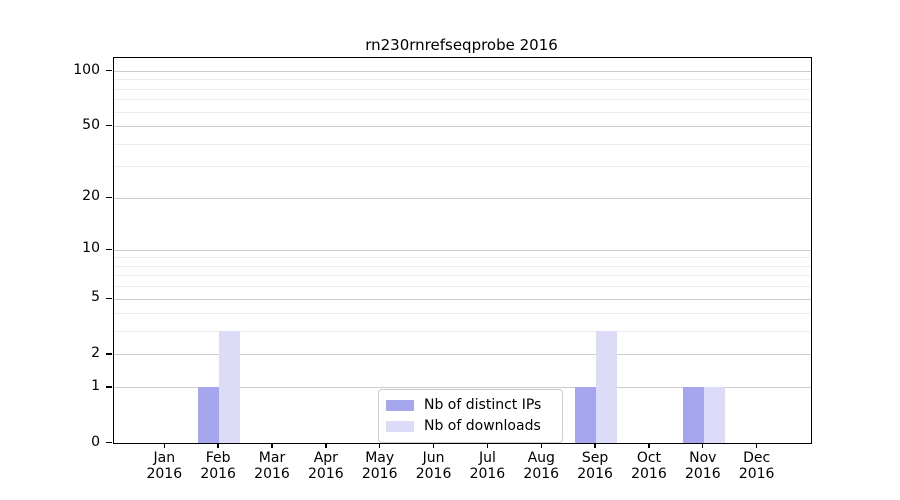 The image size is (900, 500). Describe the element at coordinates (95, 441) in the screenshot. I see `y-tick-label: 0` at that location.